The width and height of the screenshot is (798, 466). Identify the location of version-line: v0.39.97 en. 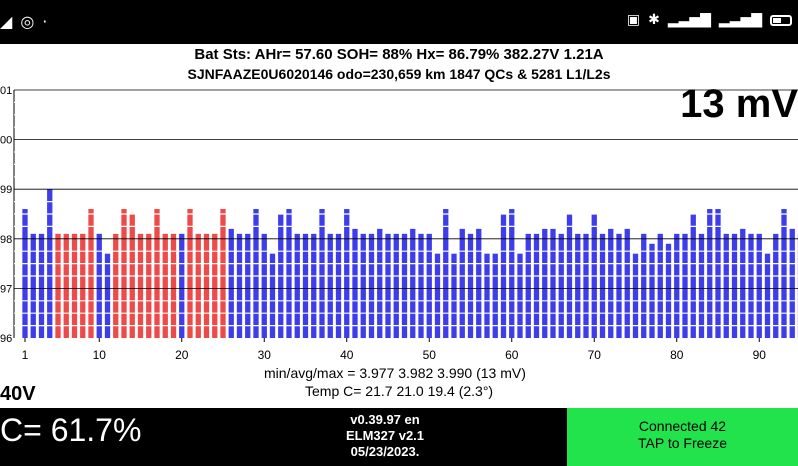
(385, 419).